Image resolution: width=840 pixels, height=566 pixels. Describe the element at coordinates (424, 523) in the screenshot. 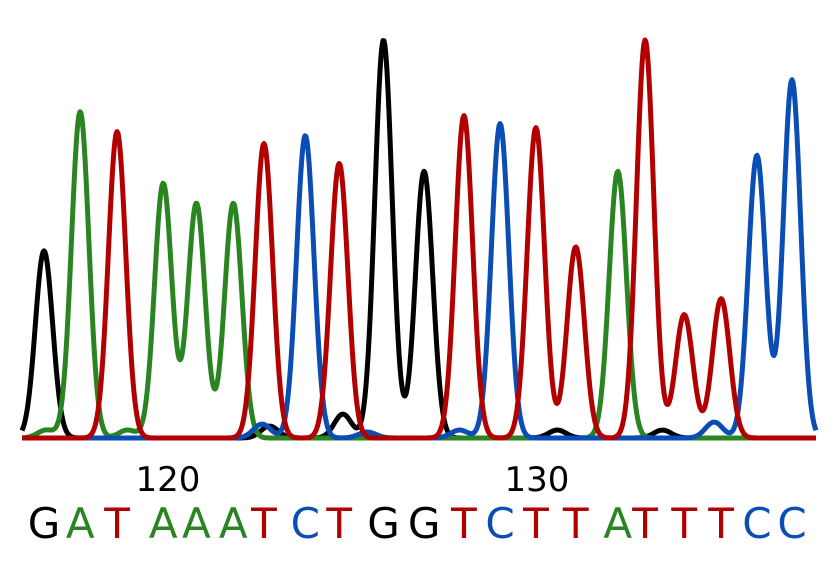

I see `base-call-127: G` at that location.